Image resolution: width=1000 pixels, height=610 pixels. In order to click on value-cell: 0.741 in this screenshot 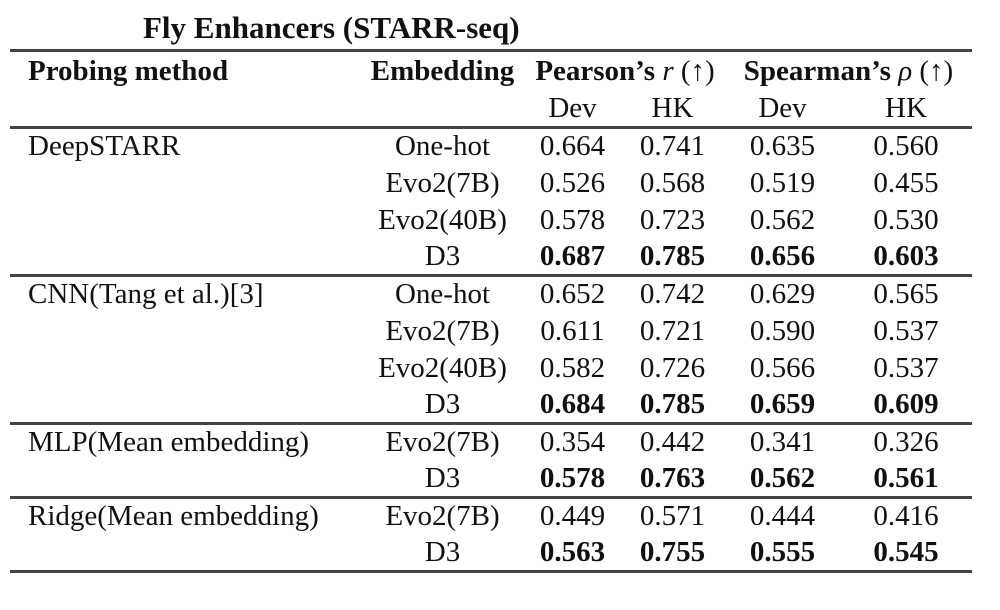, I will do `click(672, 146)`.